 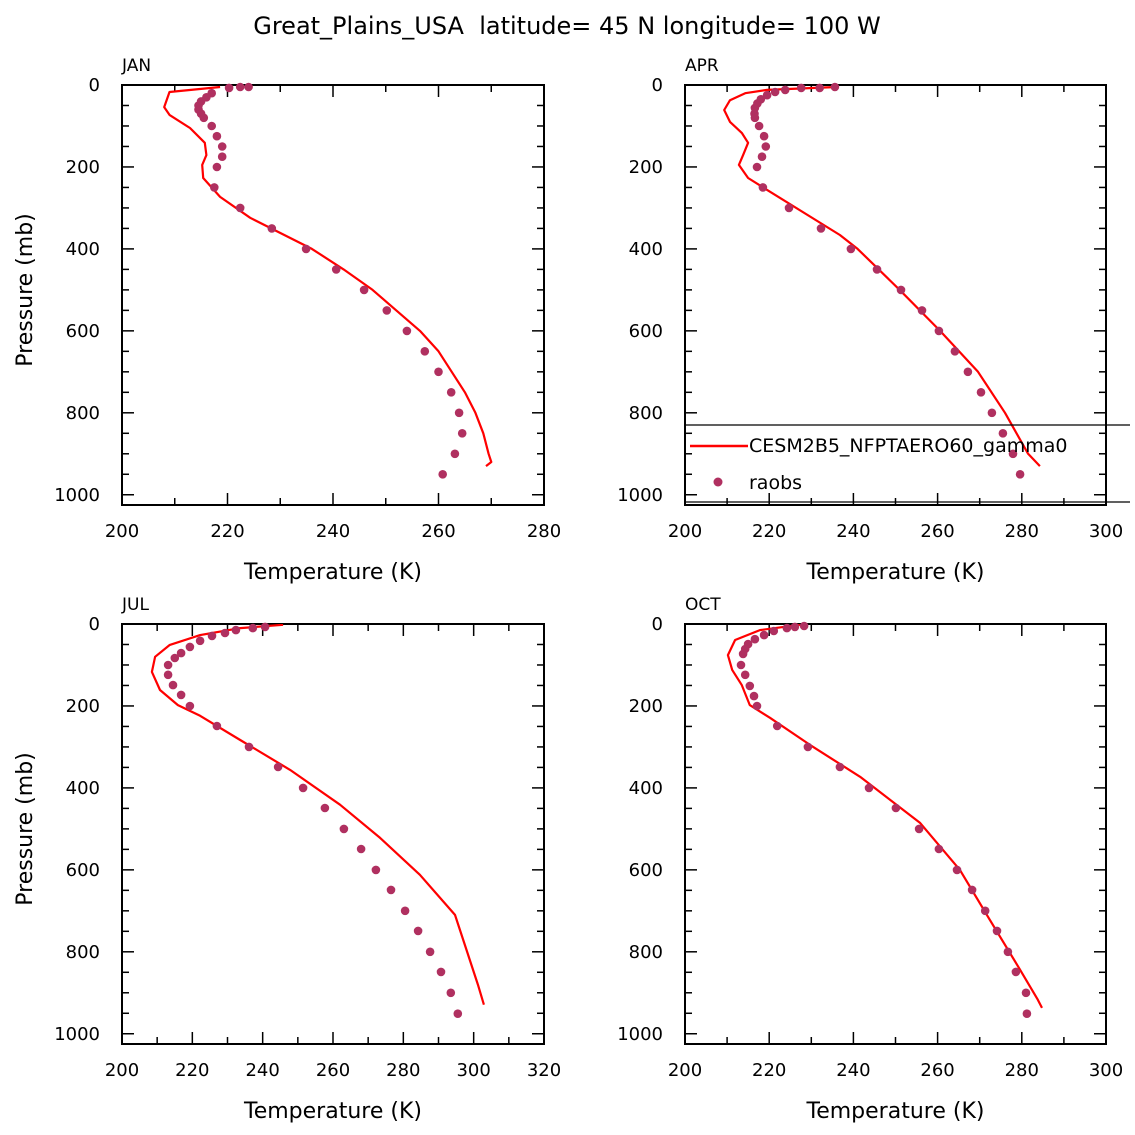 I want to click on x-tick-label: 320, so click(x=544, y=1070).